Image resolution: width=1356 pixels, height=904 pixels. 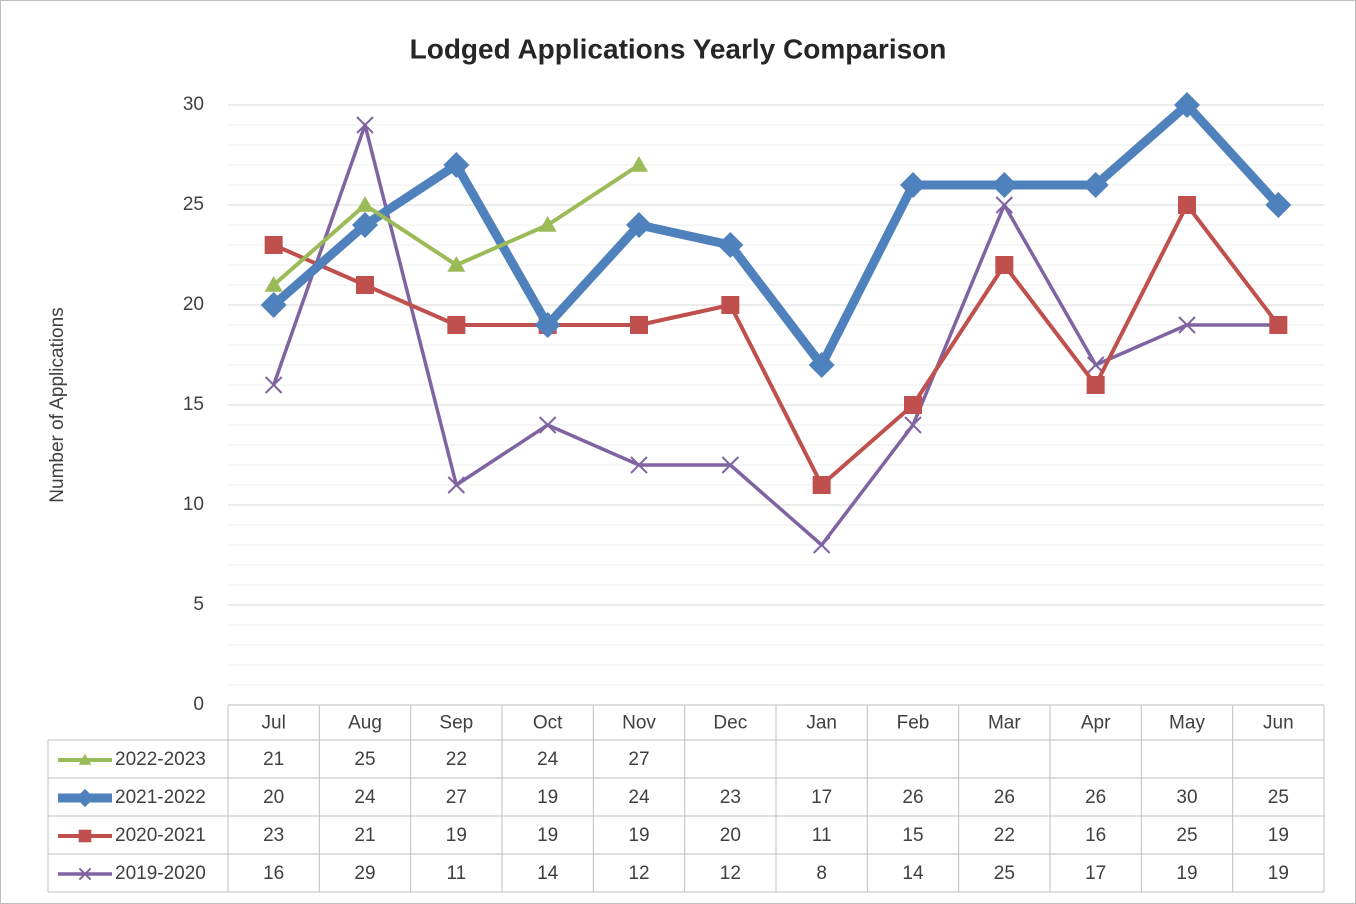 I want to click on x-tick-label: Apr, so click(x=1096, y=723).